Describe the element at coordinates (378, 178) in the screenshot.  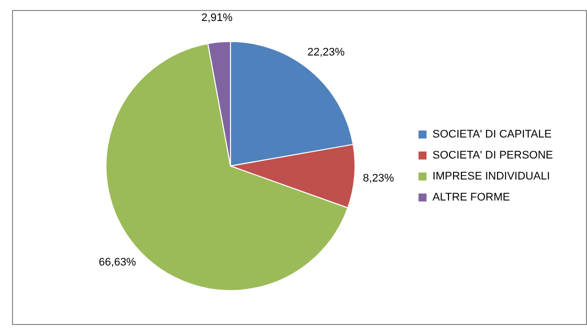
I see `data-label: 8,23%` at that location.